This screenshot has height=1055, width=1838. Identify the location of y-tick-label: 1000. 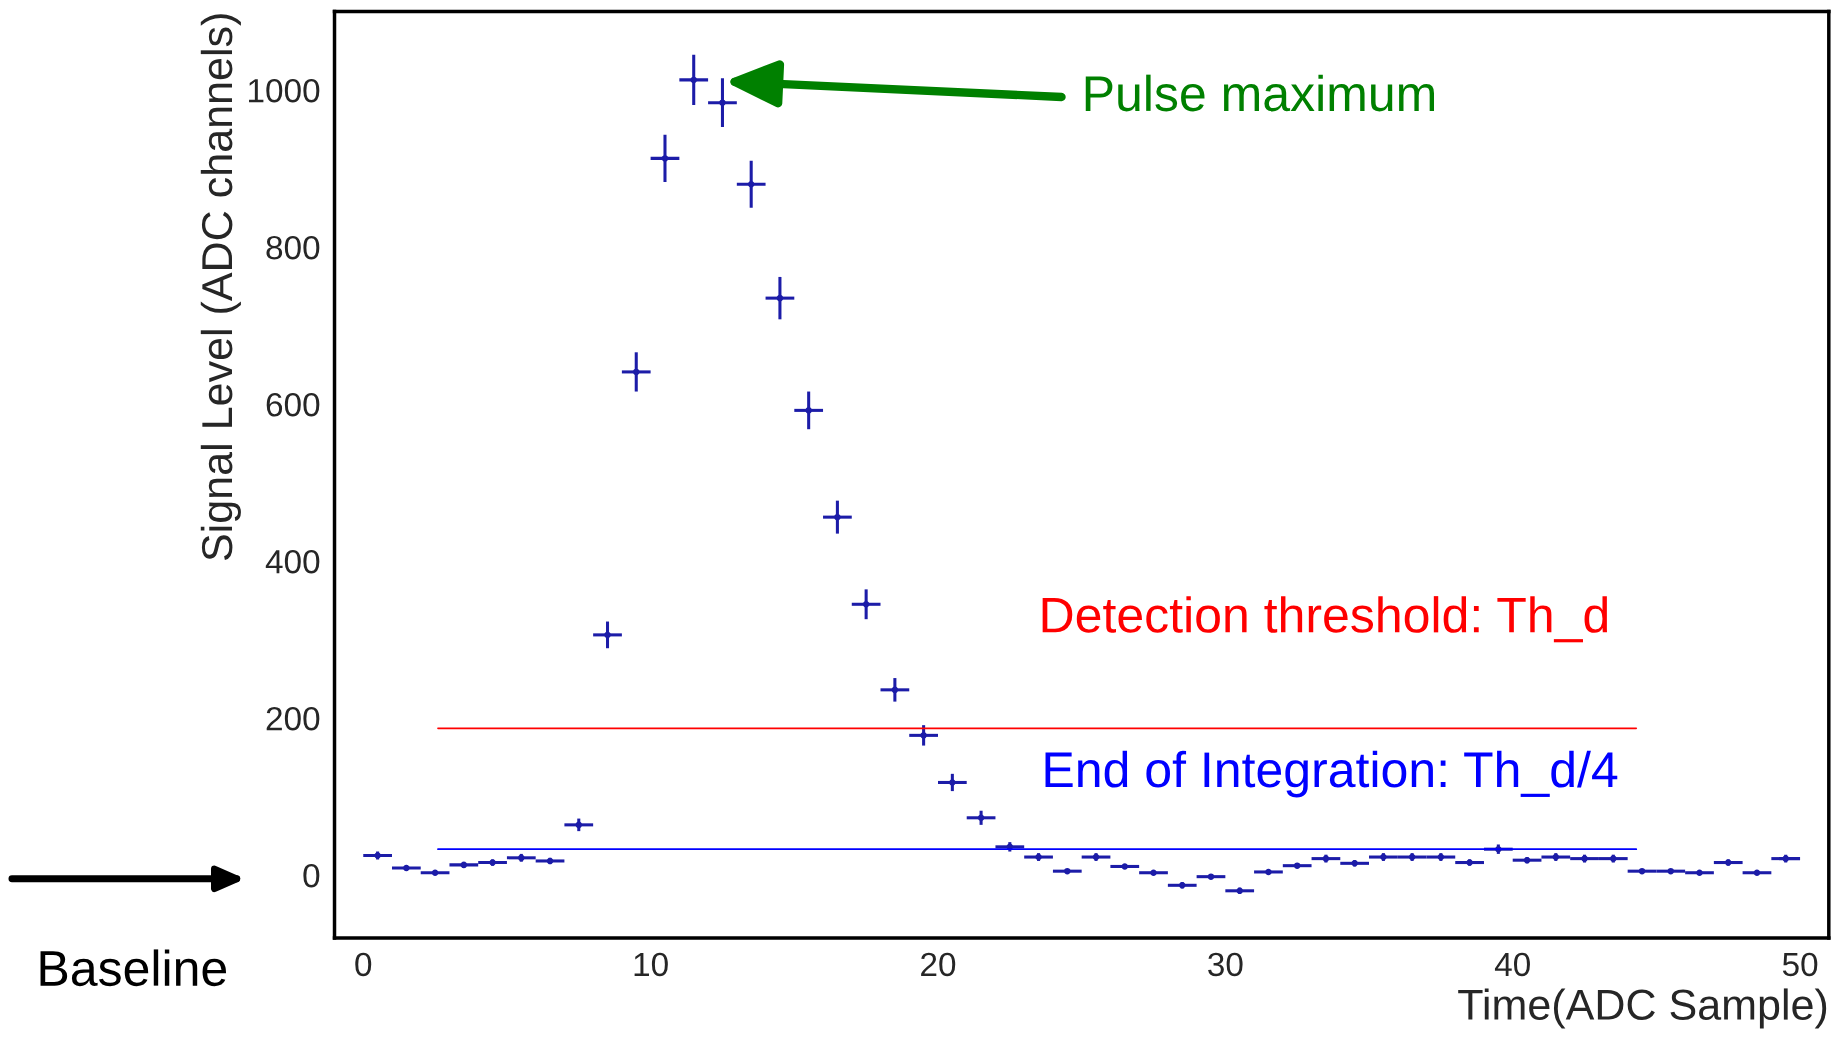
(284, 90).